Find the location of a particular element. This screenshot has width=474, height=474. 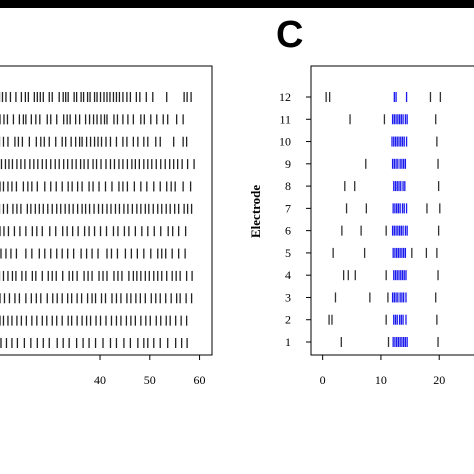

y-tick-label: 5 is located at coordinates (288, 253).